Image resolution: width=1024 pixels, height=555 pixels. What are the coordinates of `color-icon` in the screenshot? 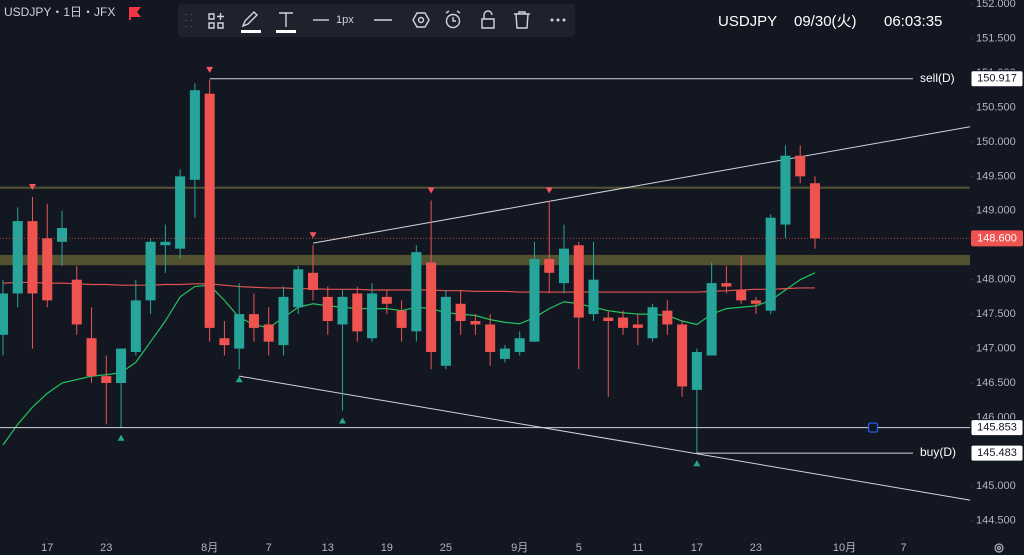 It's located at (249, 19).